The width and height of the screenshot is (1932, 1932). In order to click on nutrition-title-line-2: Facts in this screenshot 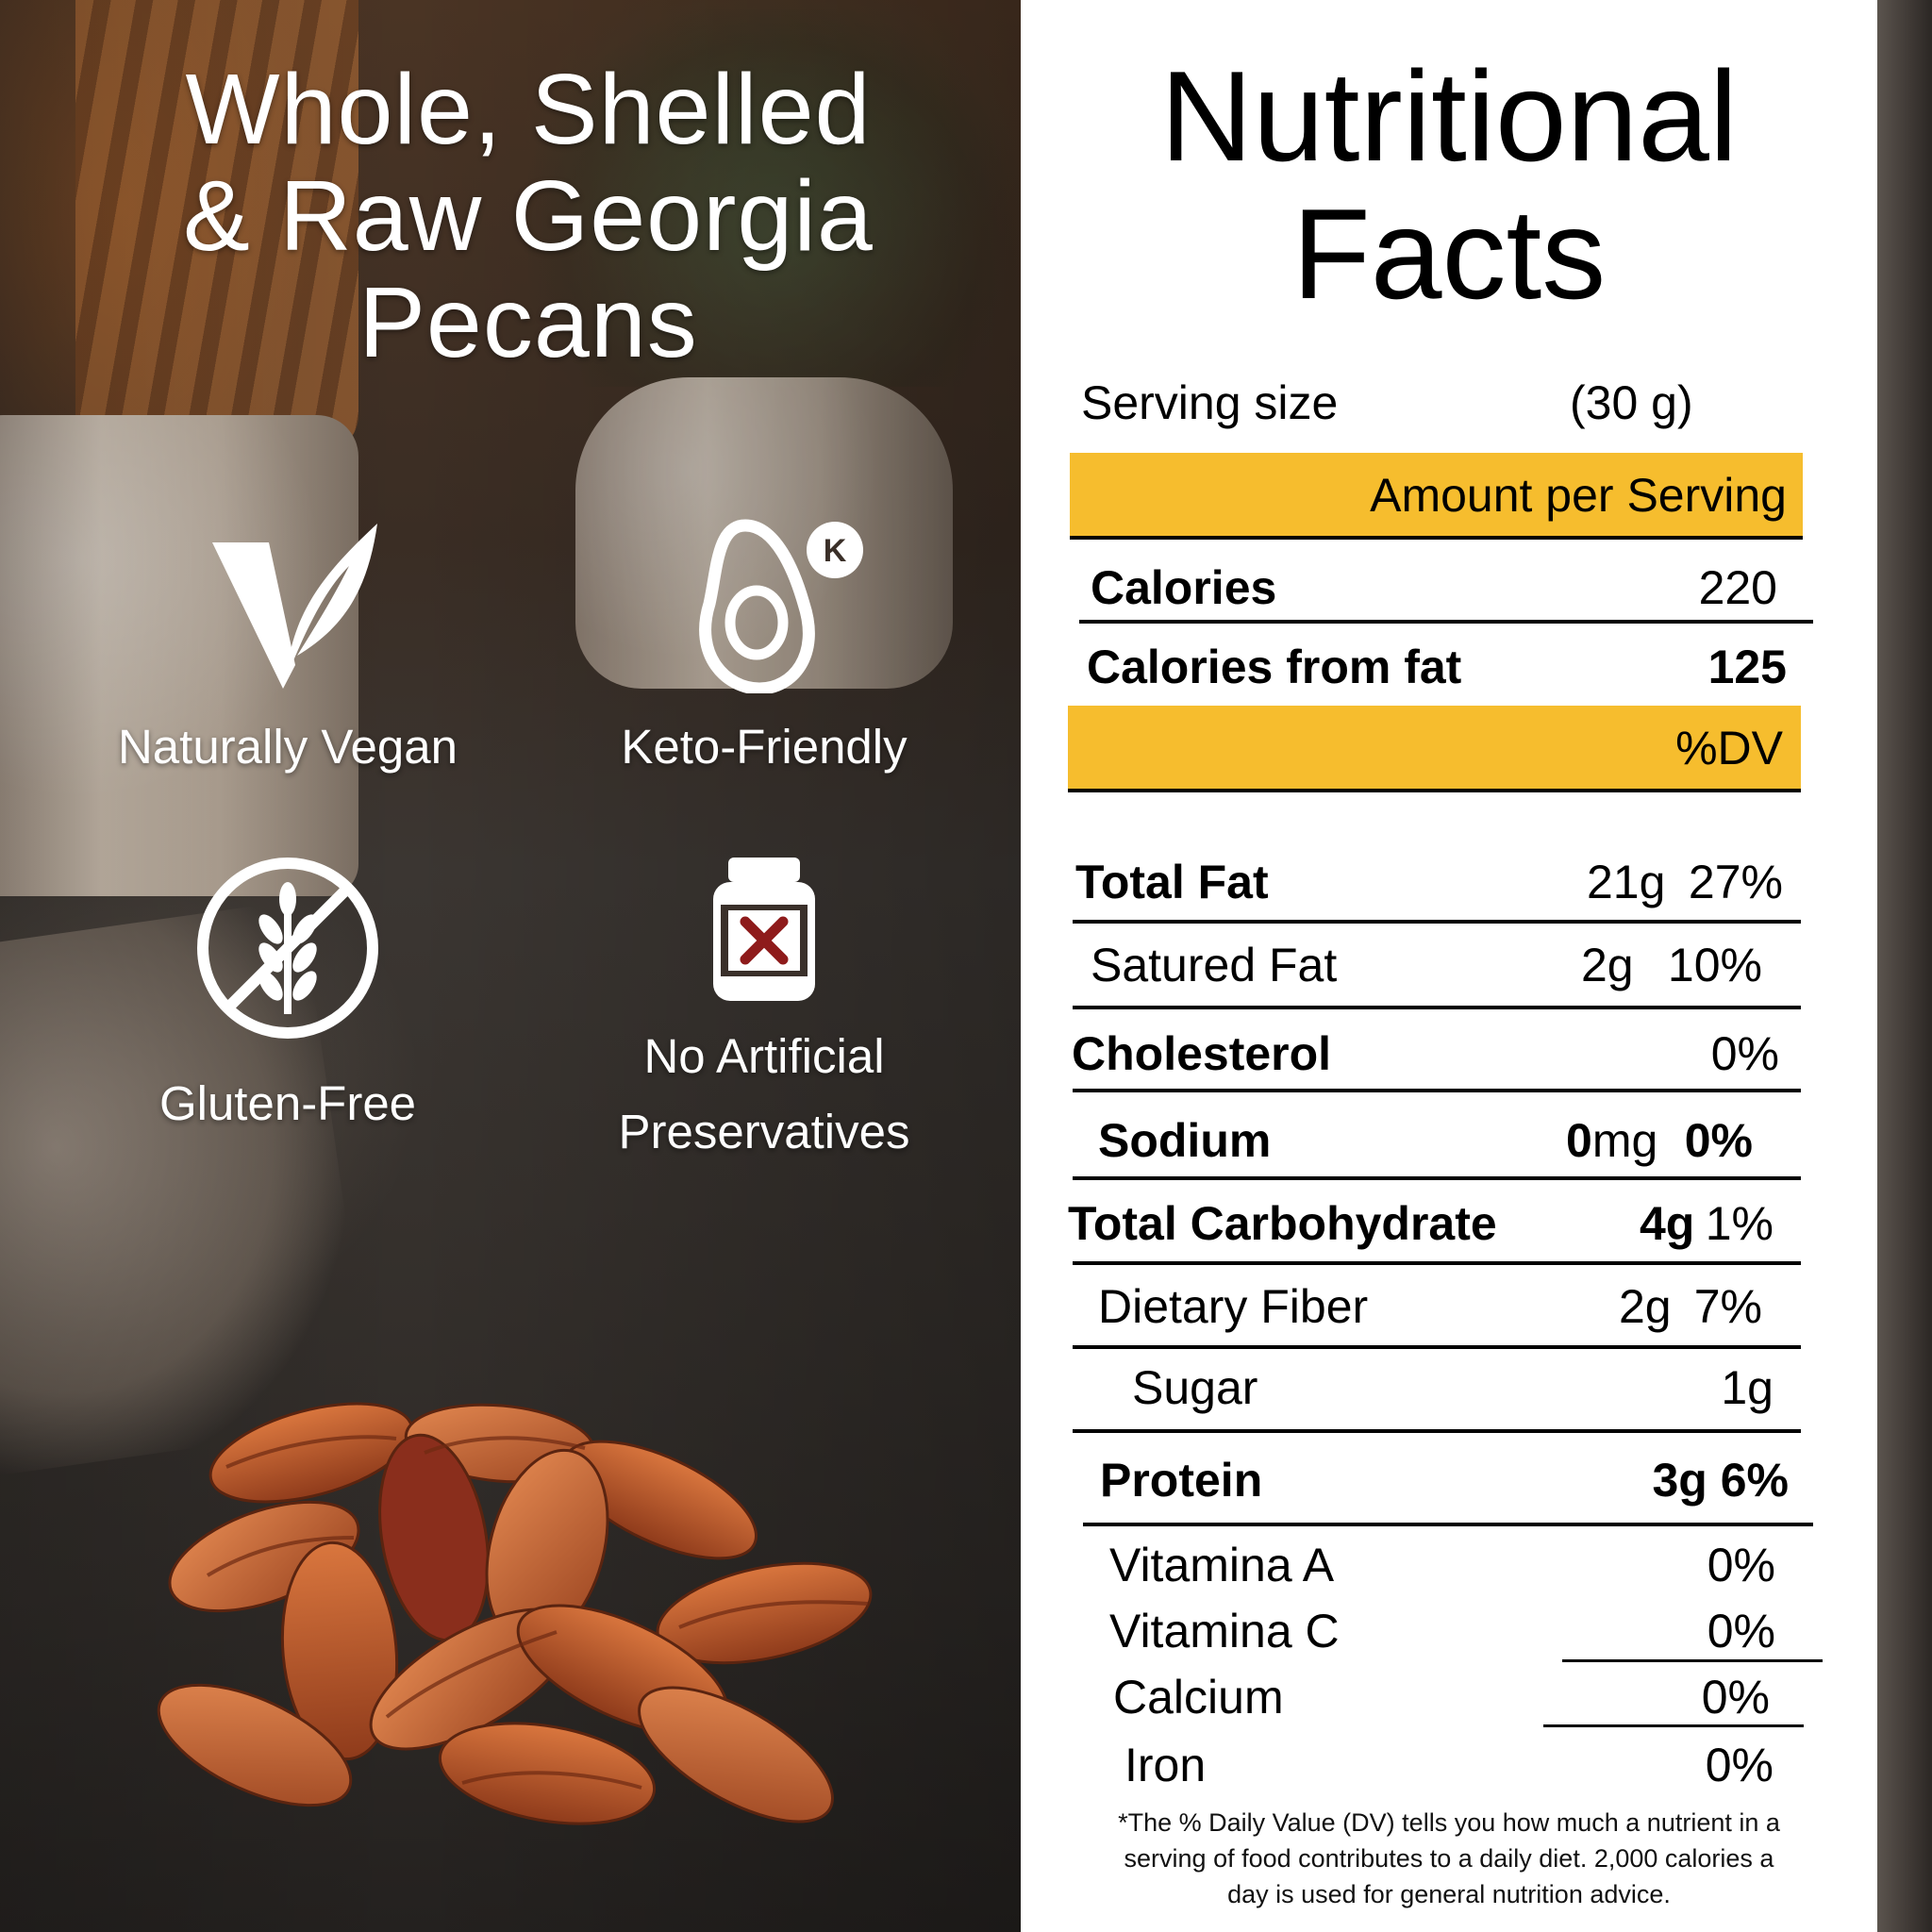, I will do `click(1449, 254)`.